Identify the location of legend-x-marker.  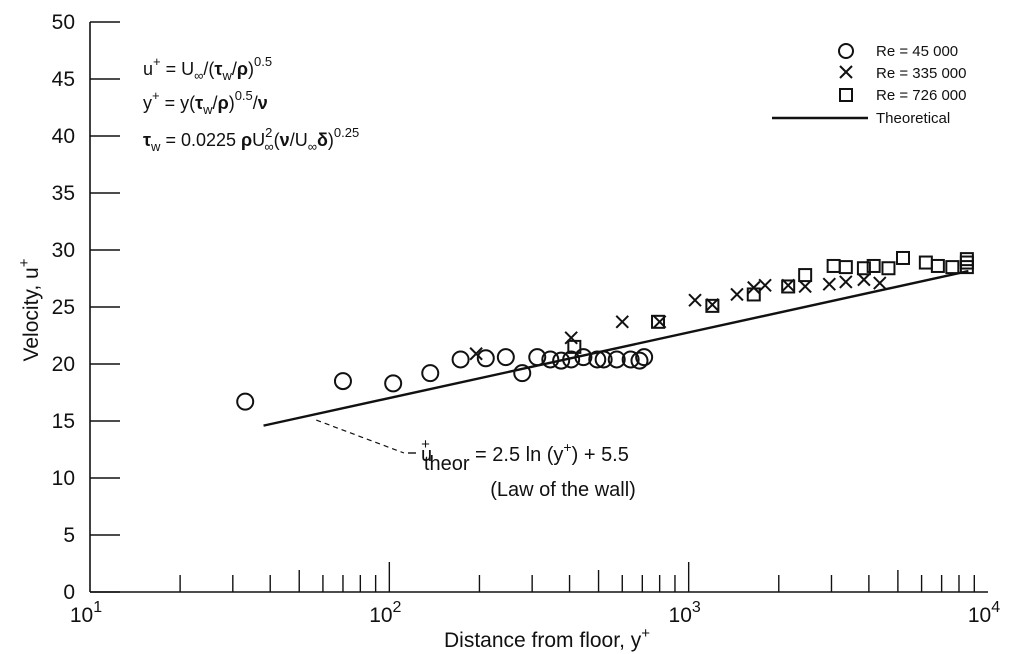
(846, 72).